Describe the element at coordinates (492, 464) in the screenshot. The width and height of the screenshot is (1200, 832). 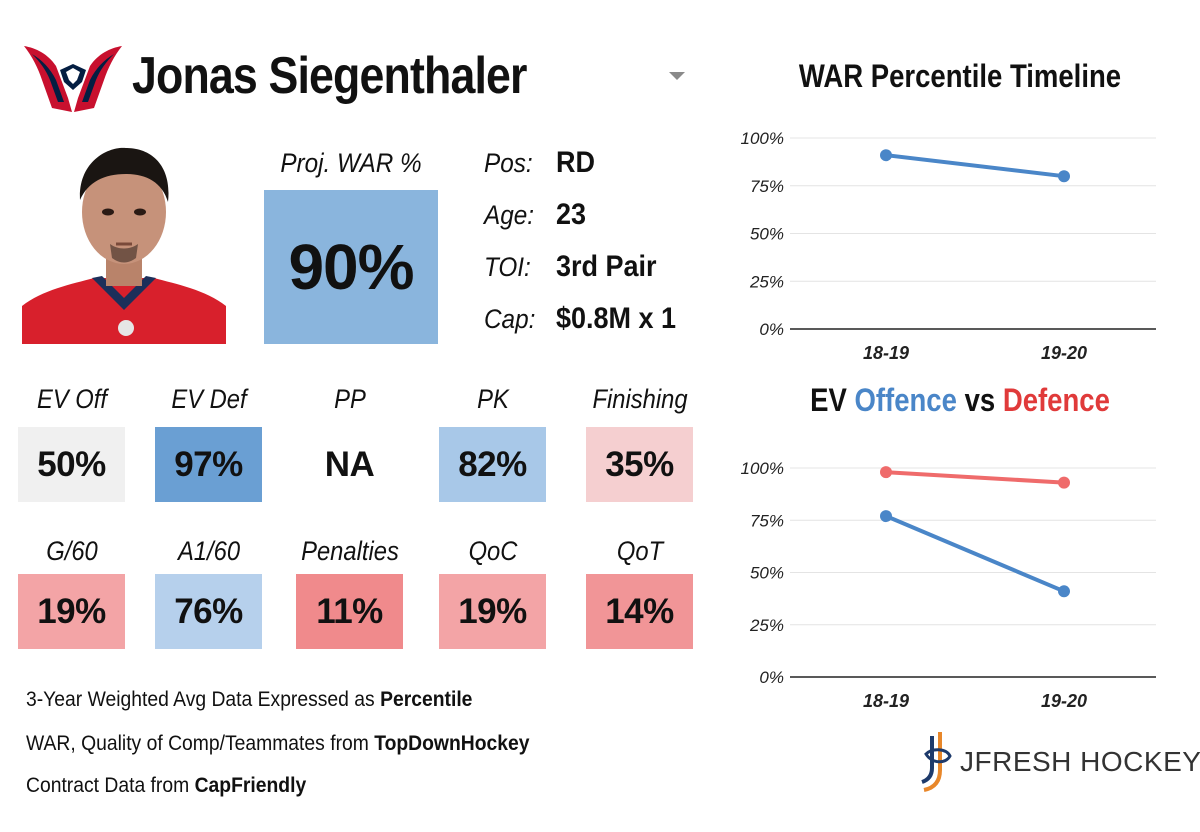
I see `stat-box-pk: 82%` at that location.